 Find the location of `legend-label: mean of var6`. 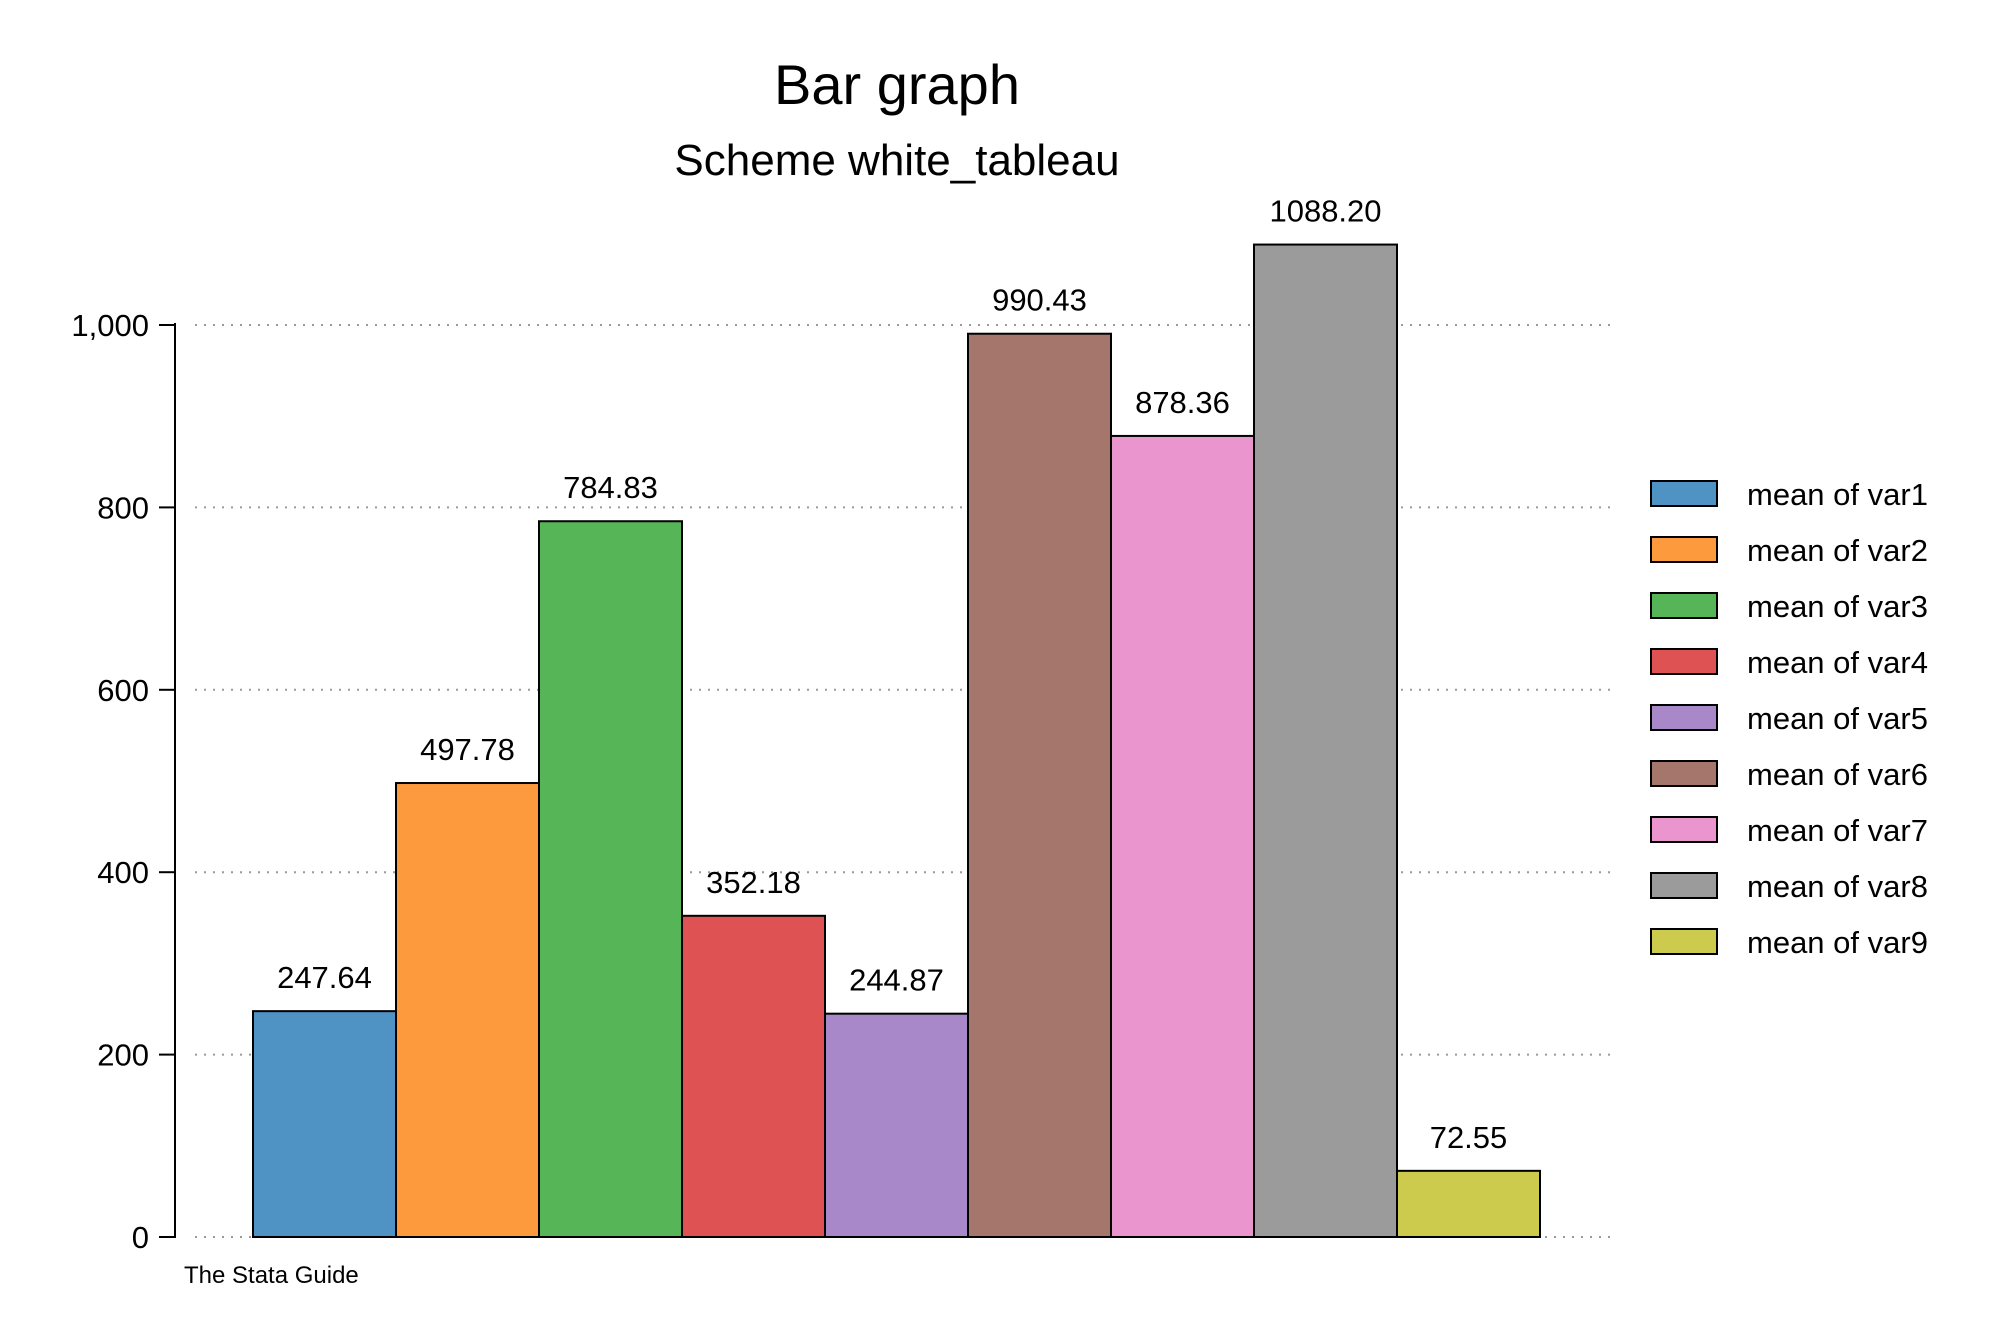

legend-label: mean of var6 is located at coordinates (1837, 774).